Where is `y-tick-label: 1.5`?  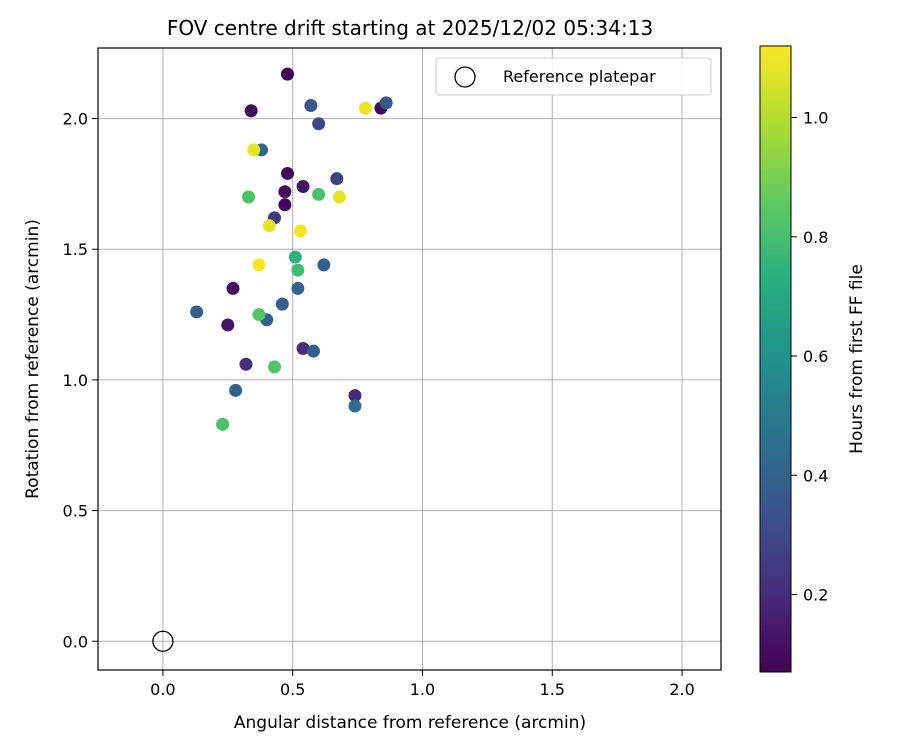 y-tick-label: 1.5 is located at coordinates (75, 249).